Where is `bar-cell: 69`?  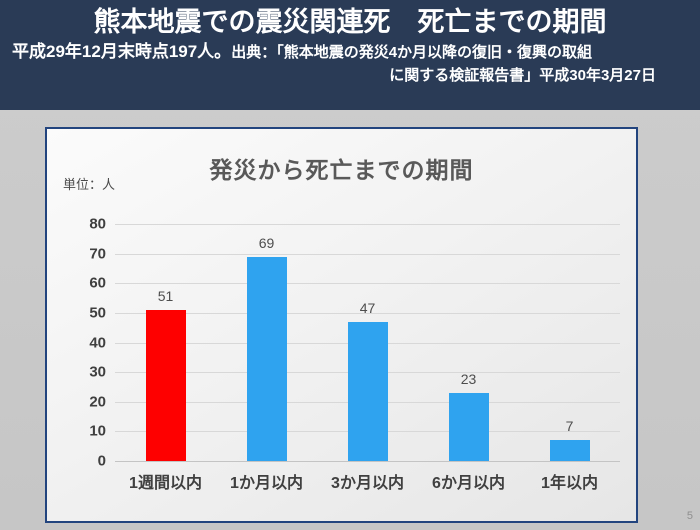 bar-cell: 69 is located at coordinates (266, 342).